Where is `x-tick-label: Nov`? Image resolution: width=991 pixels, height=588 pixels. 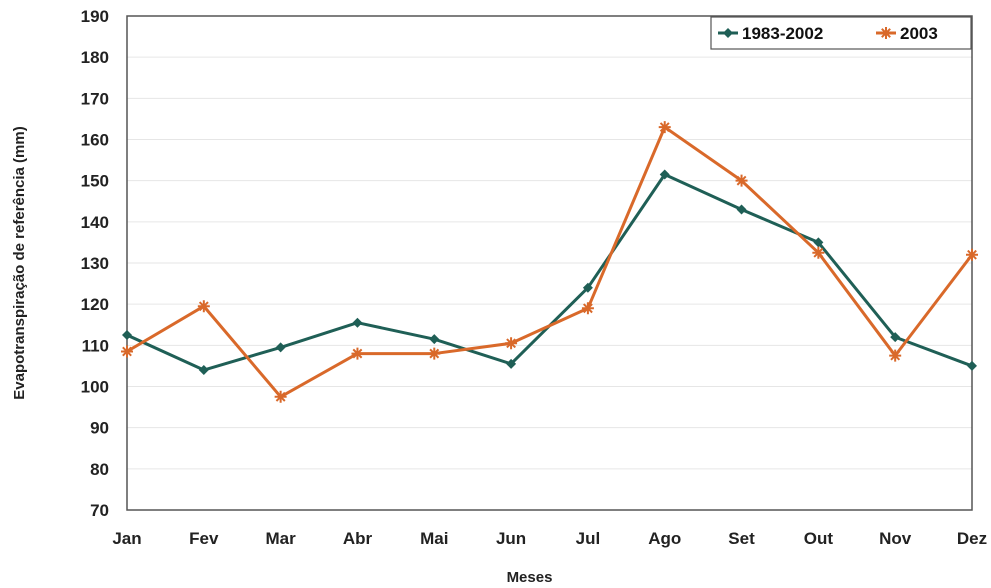 x-tick-label: Nov is located at coordinates (895, 538).